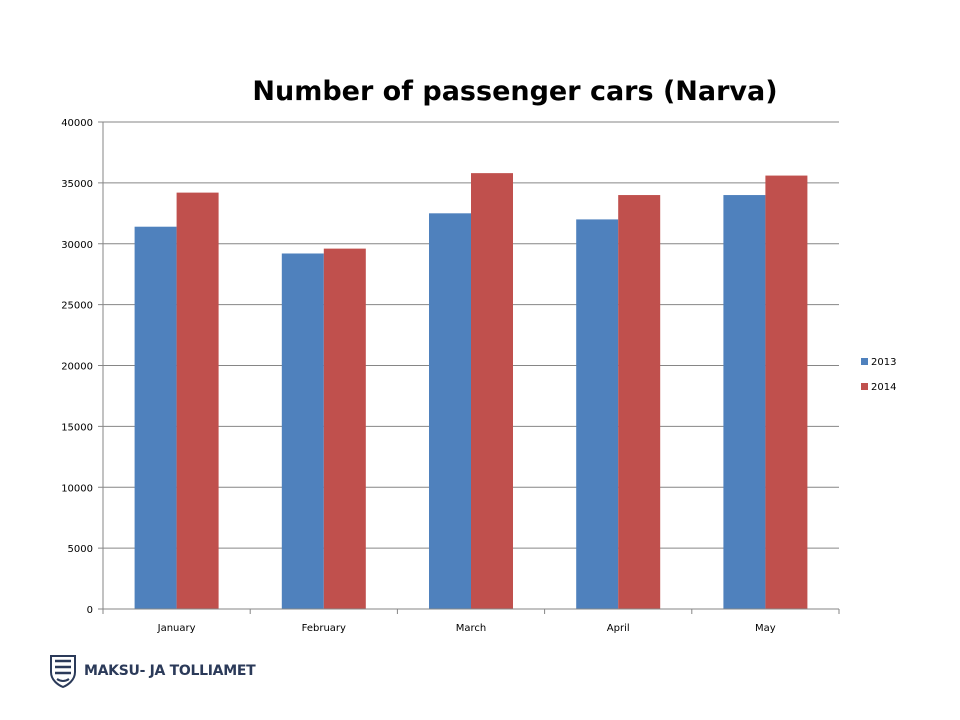 This screenshot has height=720, width=960. I want to click on y-tick-label: 5000, so click(80, 549).